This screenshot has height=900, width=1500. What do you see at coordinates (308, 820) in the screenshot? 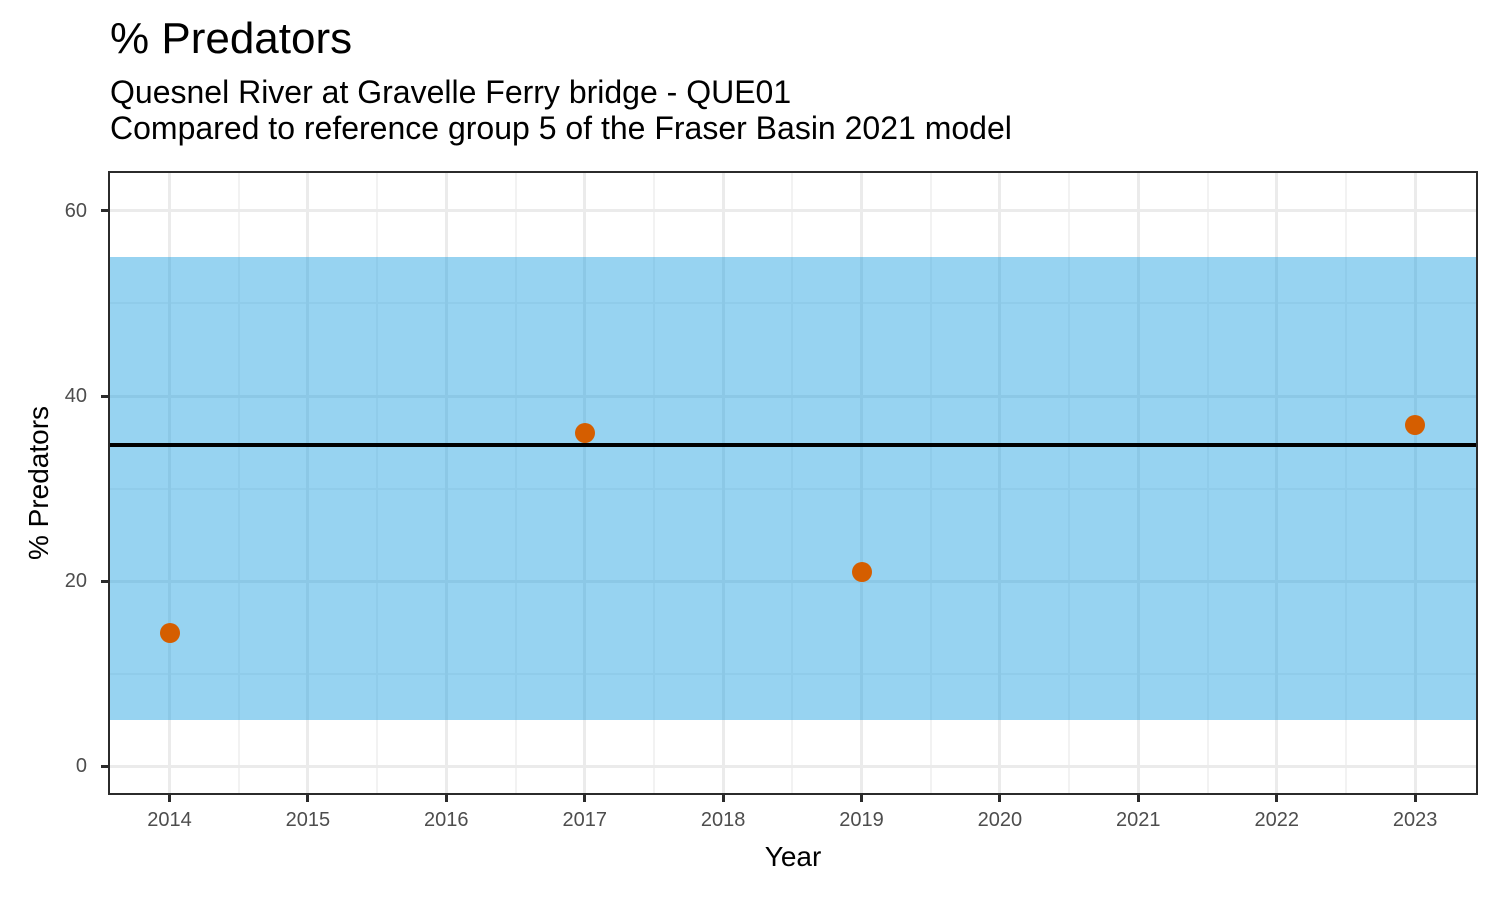
I see `x-tick-label: 2015` at bounding box center [308, 820].